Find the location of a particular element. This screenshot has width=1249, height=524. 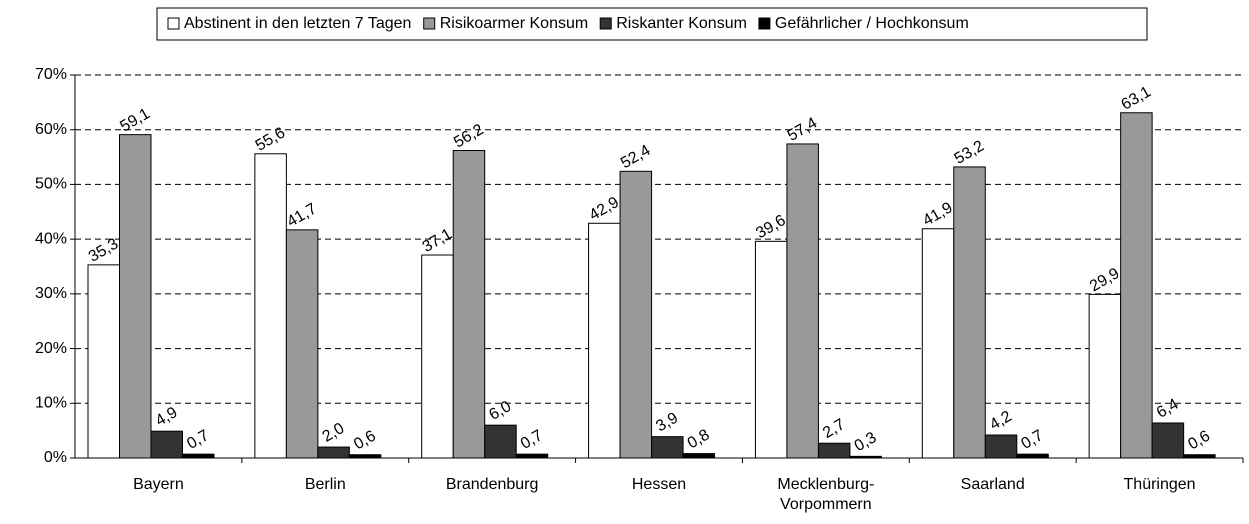

data-label: 63,1 is located at coordinates (1137, 98).